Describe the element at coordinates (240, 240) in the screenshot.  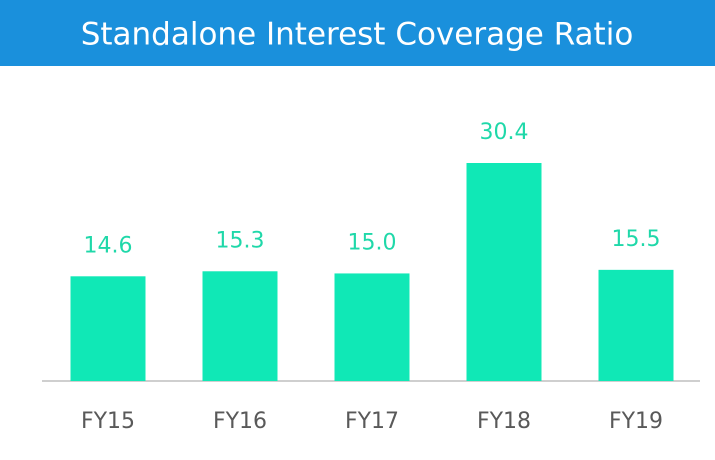
I see `value-label: 15.3` at that location.